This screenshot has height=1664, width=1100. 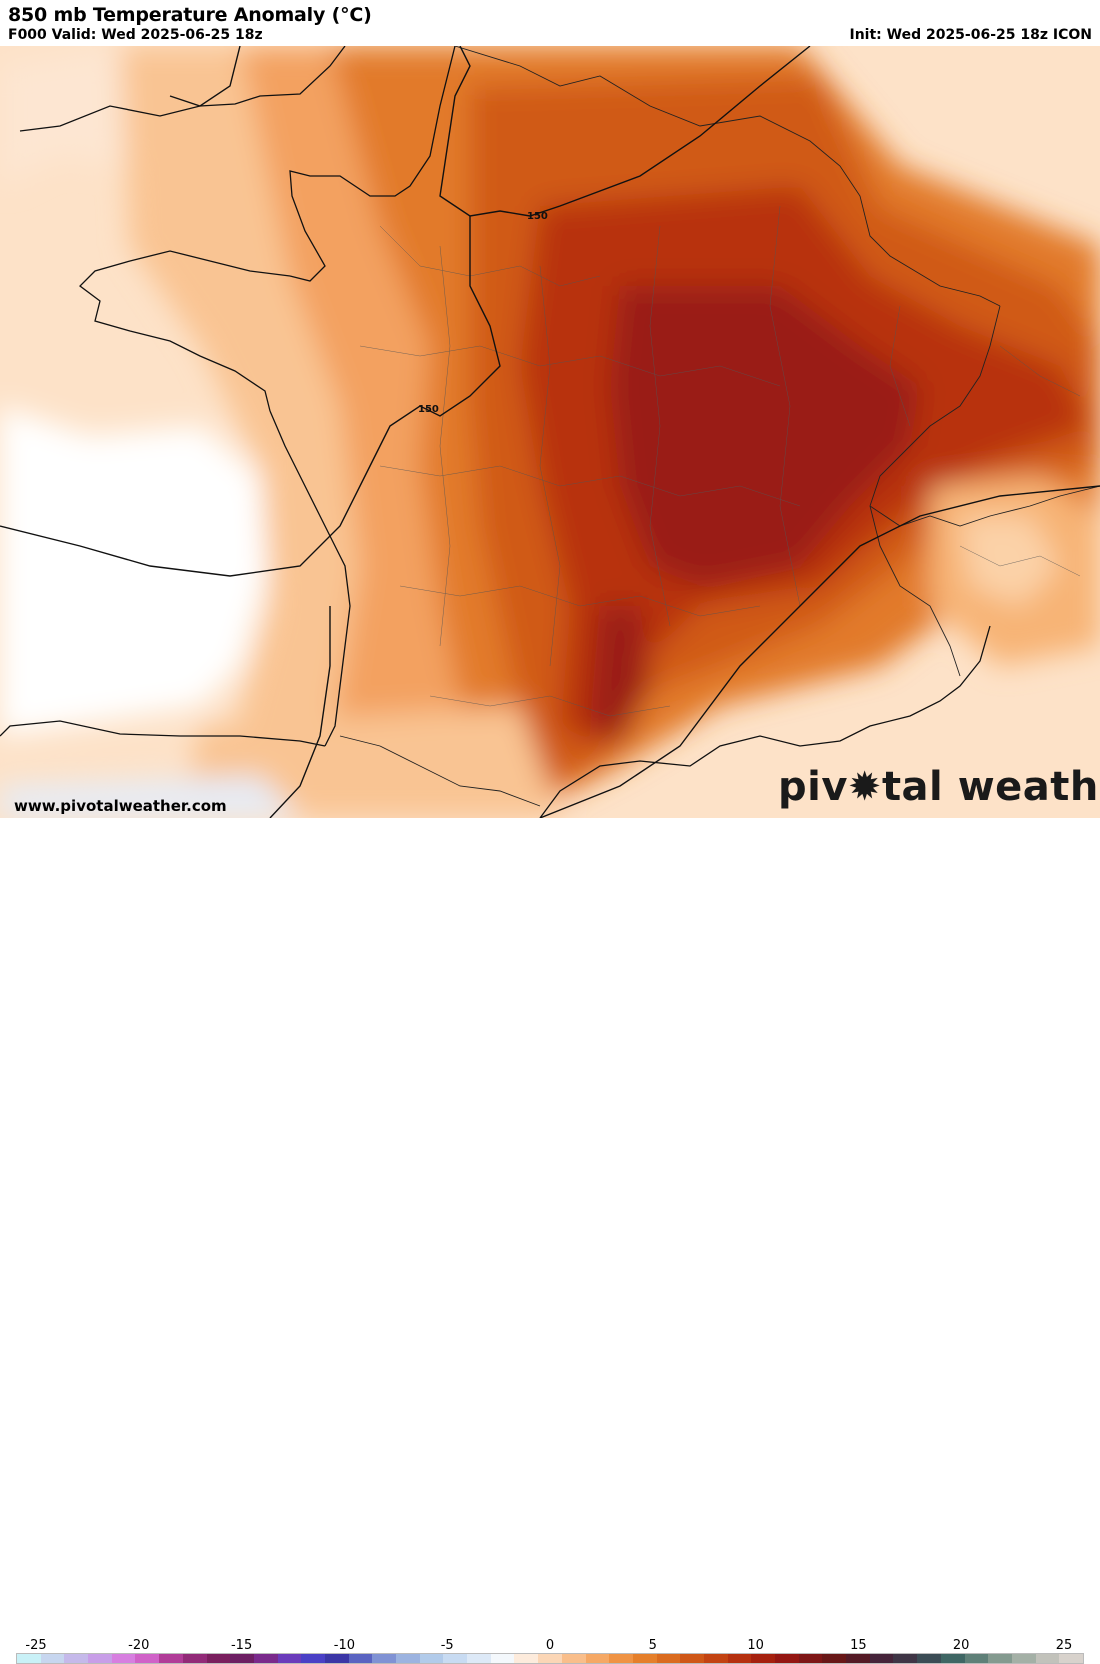 What do you see at coordinates (428, 409) in the screenshot?
I see `contour-label-west: 150` at bounding box center [428, 409].